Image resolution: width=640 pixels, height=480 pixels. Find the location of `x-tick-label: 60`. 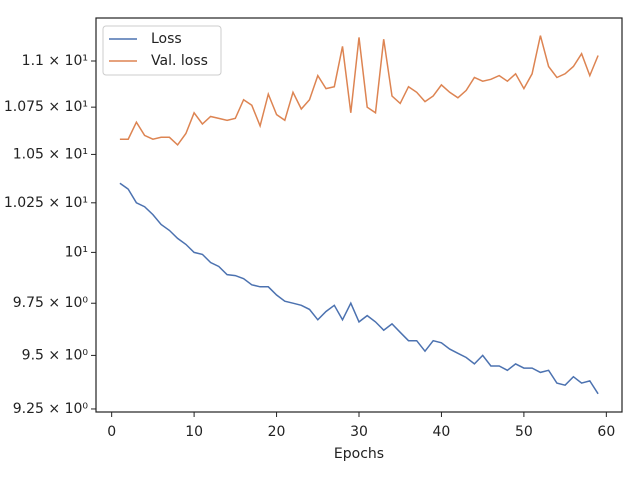

x-tick-label: 60 is located at coordinates (606, 432).